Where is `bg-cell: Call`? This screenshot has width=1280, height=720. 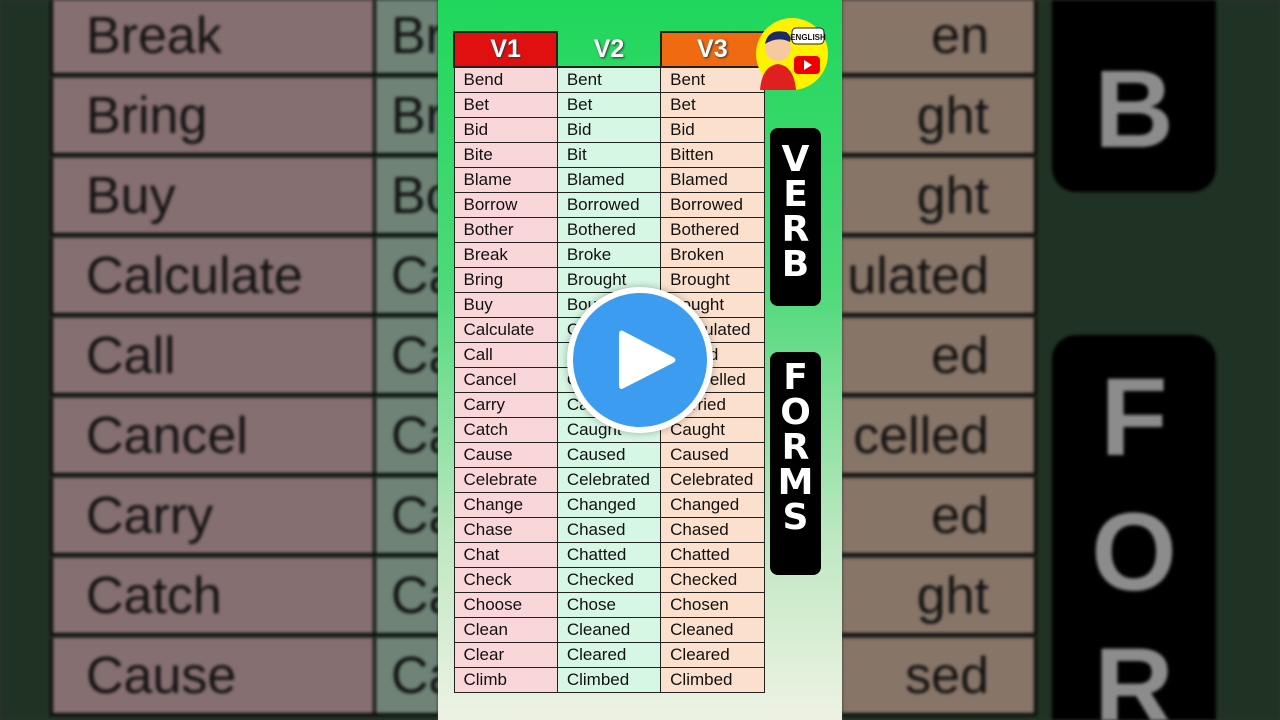
bg-cell: Call is located at coordinates (213, 357).